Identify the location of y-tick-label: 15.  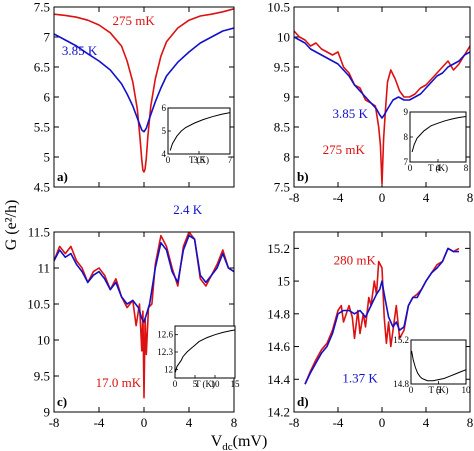
(283, 281).